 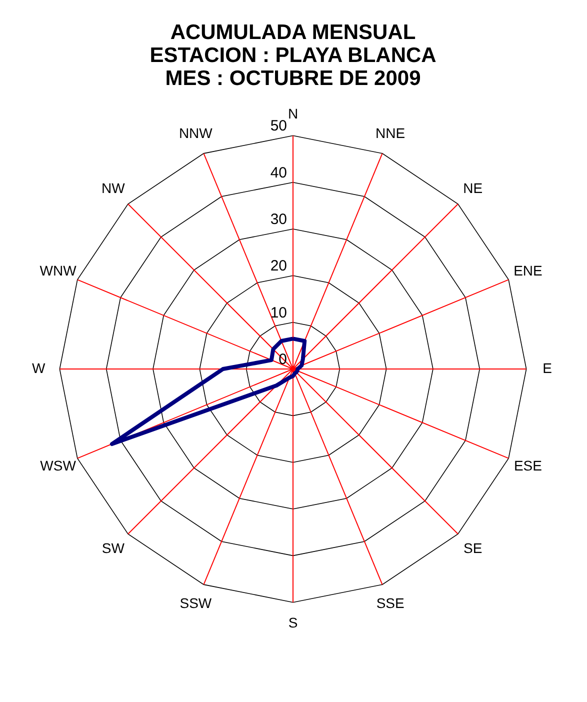 I want to click on spoke-label: WNW, so click(x=59, y=270).